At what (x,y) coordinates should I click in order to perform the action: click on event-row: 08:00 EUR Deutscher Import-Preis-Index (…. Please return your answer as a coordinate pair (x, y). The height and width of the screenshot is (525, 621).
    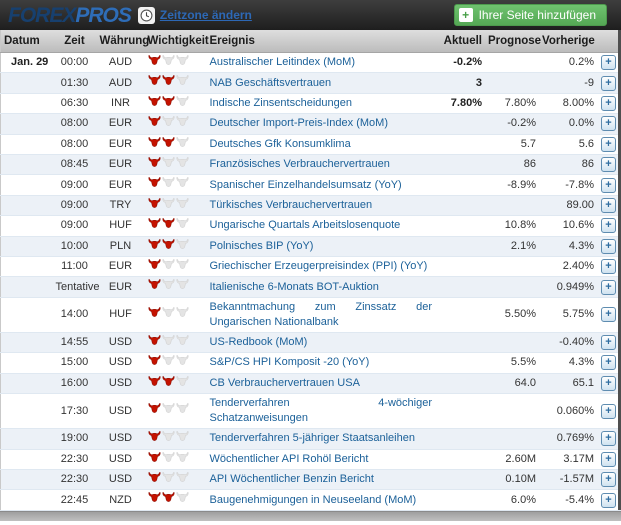
    Looking at the image, I should click on (310, 124).